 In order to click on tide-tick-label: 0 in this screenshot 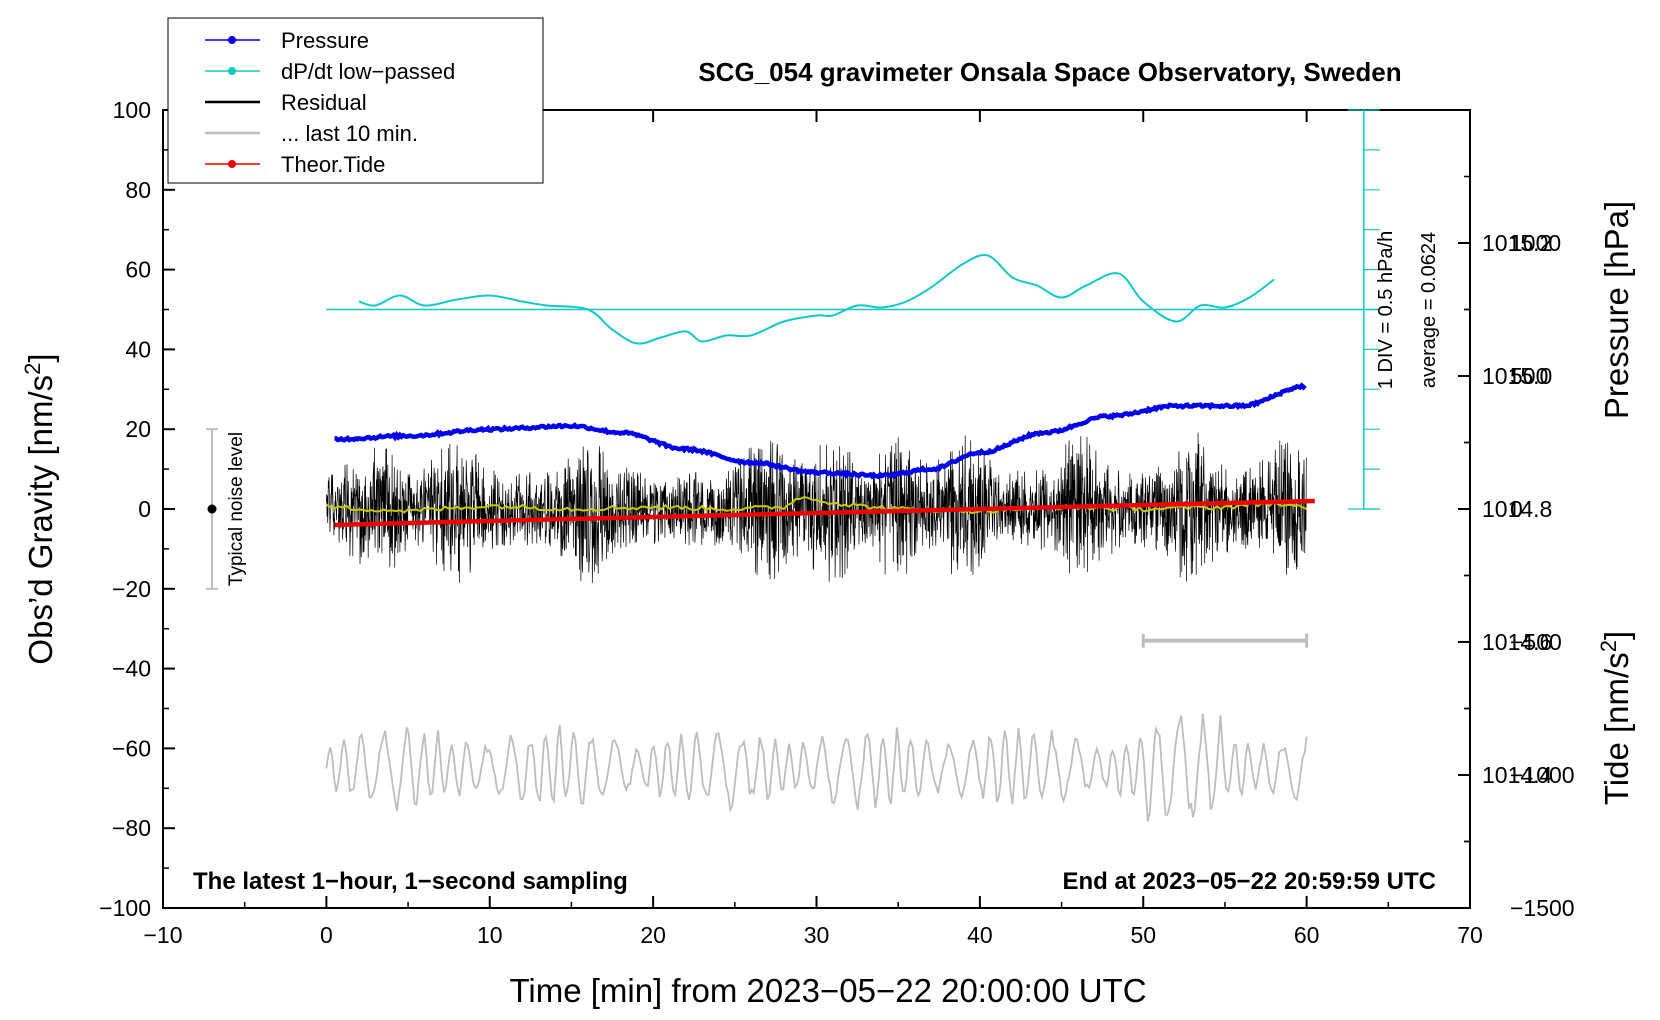, I will do `click(1516, 509)`.